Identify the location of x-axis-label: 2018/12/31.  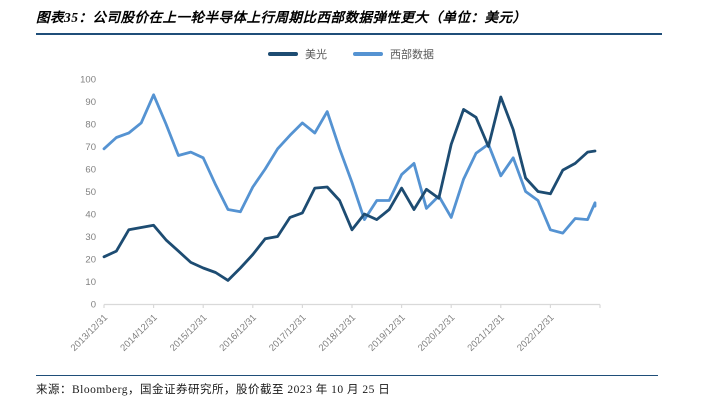
(337, 332).